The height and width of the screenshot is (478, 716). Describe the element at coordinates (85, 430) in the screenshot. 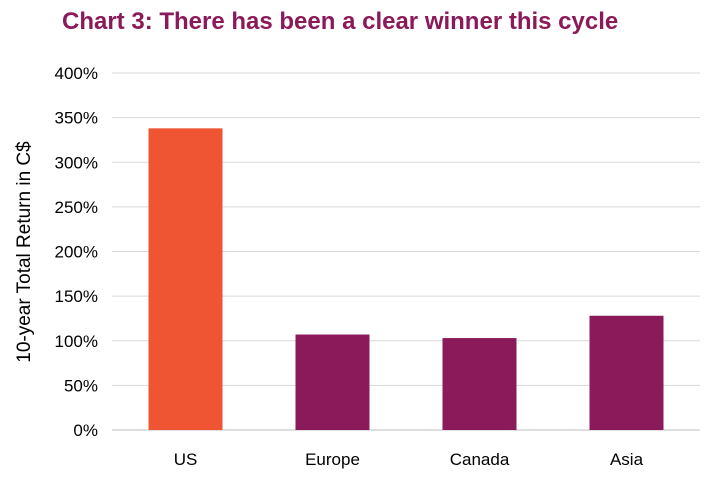

I see `y-tick-label: 0%` at that location.